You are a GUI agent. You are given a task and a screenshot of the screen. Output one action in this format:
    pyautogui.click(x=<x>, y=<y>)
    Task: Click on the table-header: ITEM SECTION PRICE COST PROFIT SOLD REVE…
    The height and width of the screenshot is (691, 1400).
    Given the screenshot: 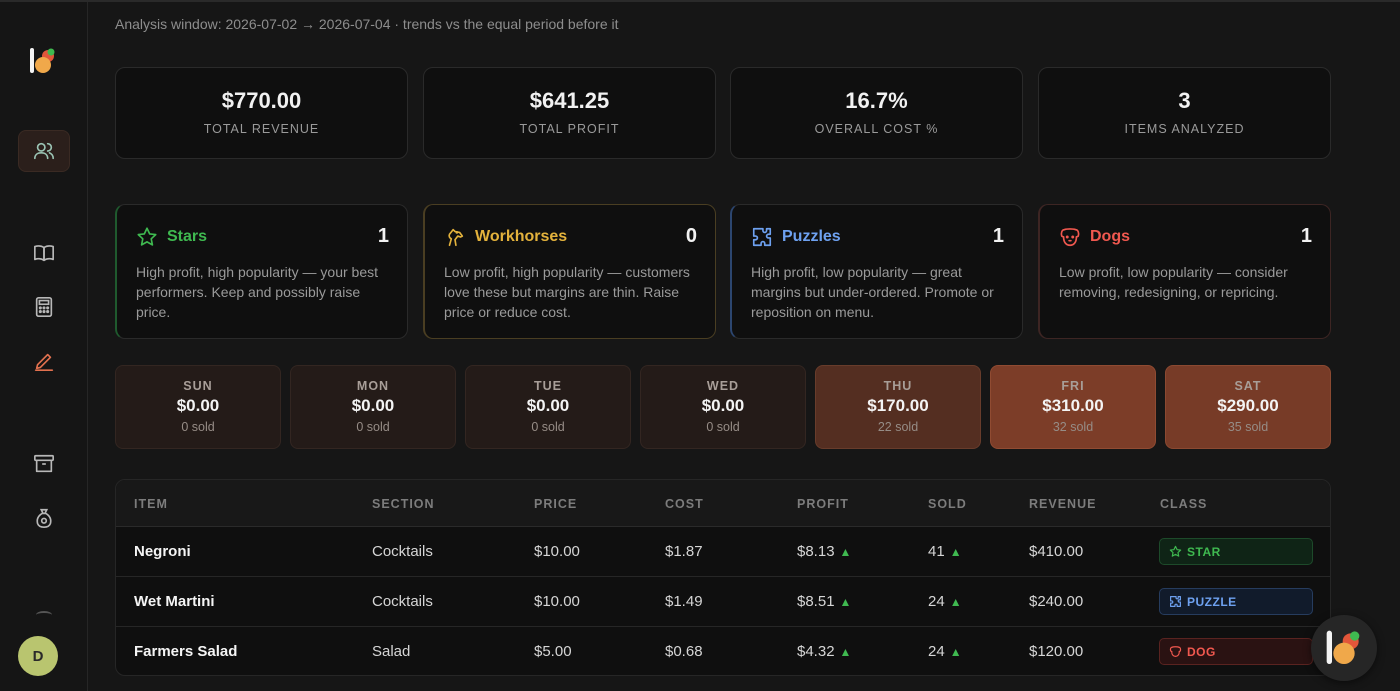 What is the action you would take?
    pyautogui.click(x=723, y=503)
    